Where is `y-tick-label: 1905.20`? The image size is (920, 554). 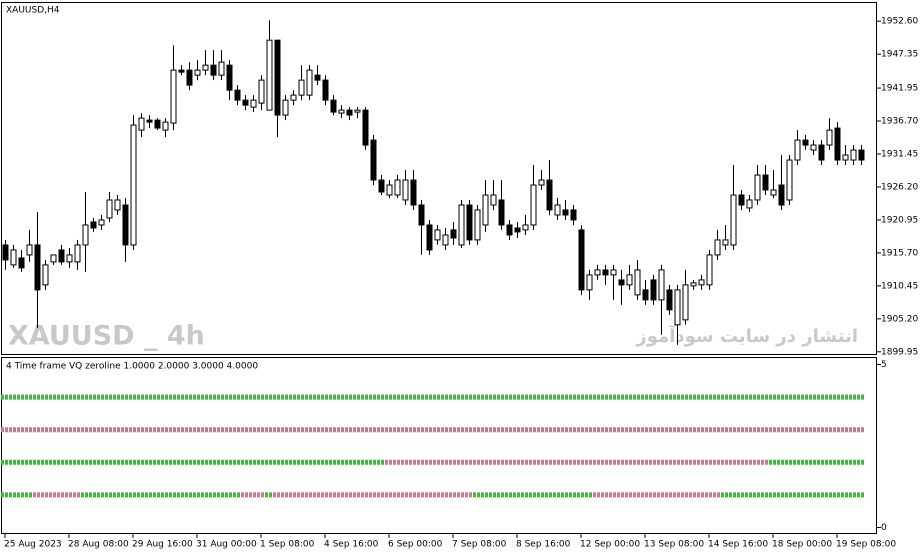 y-tick-label: 1905.20 is located at coordinates (899, 319).